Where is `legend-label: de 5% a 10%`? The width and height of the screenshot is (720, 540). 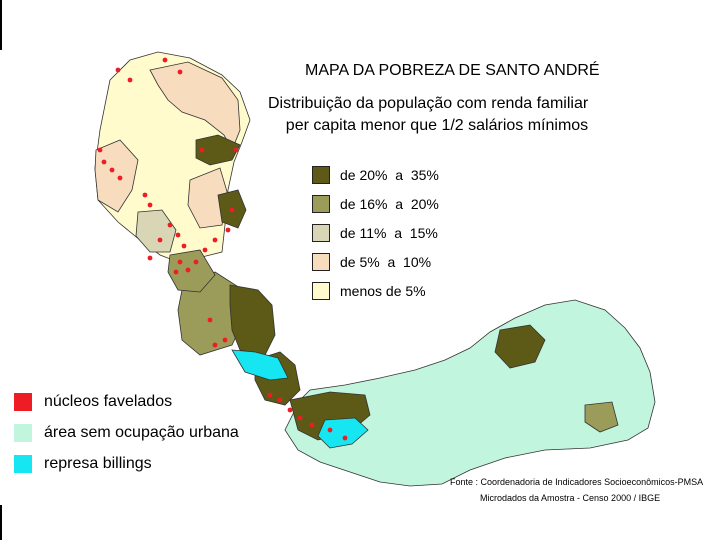 legend-label: de 5% a 10% is located at coordinates (386, 261).